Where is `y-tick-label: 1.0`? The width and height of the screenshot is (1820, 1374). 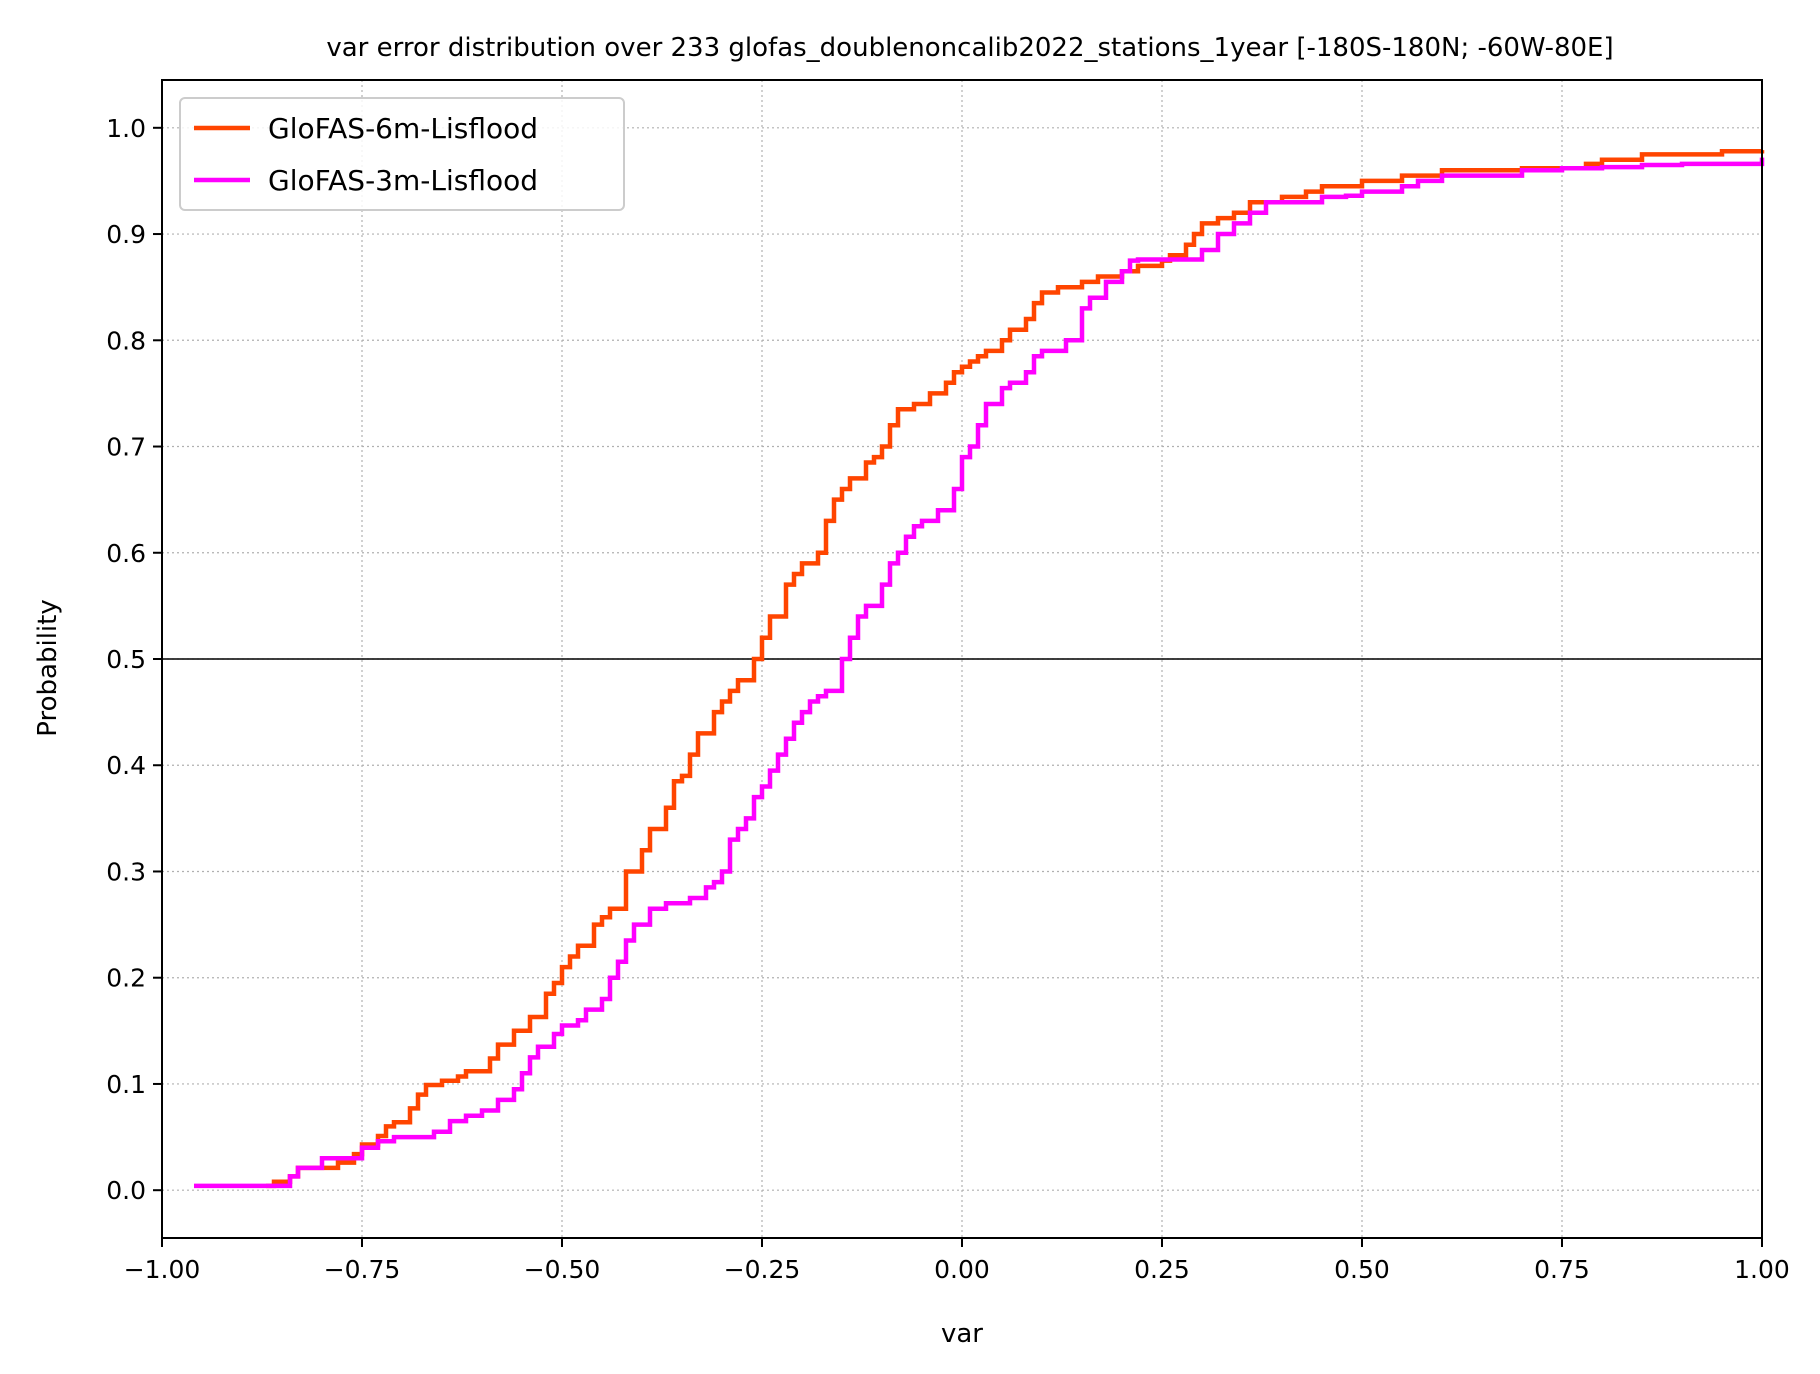 y-tick-label: 1.0 is located at coordinates (126, 128).